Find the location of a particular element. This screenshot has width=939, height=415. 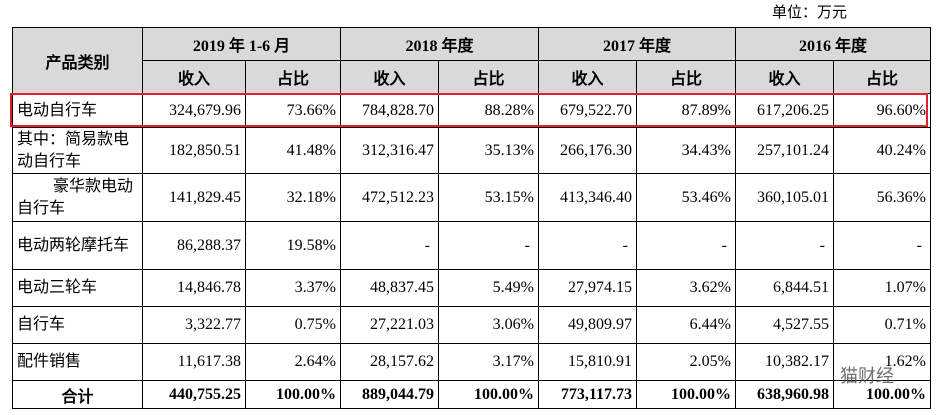

table-cell: 324,679.96 is located at coordinates (194, 110).